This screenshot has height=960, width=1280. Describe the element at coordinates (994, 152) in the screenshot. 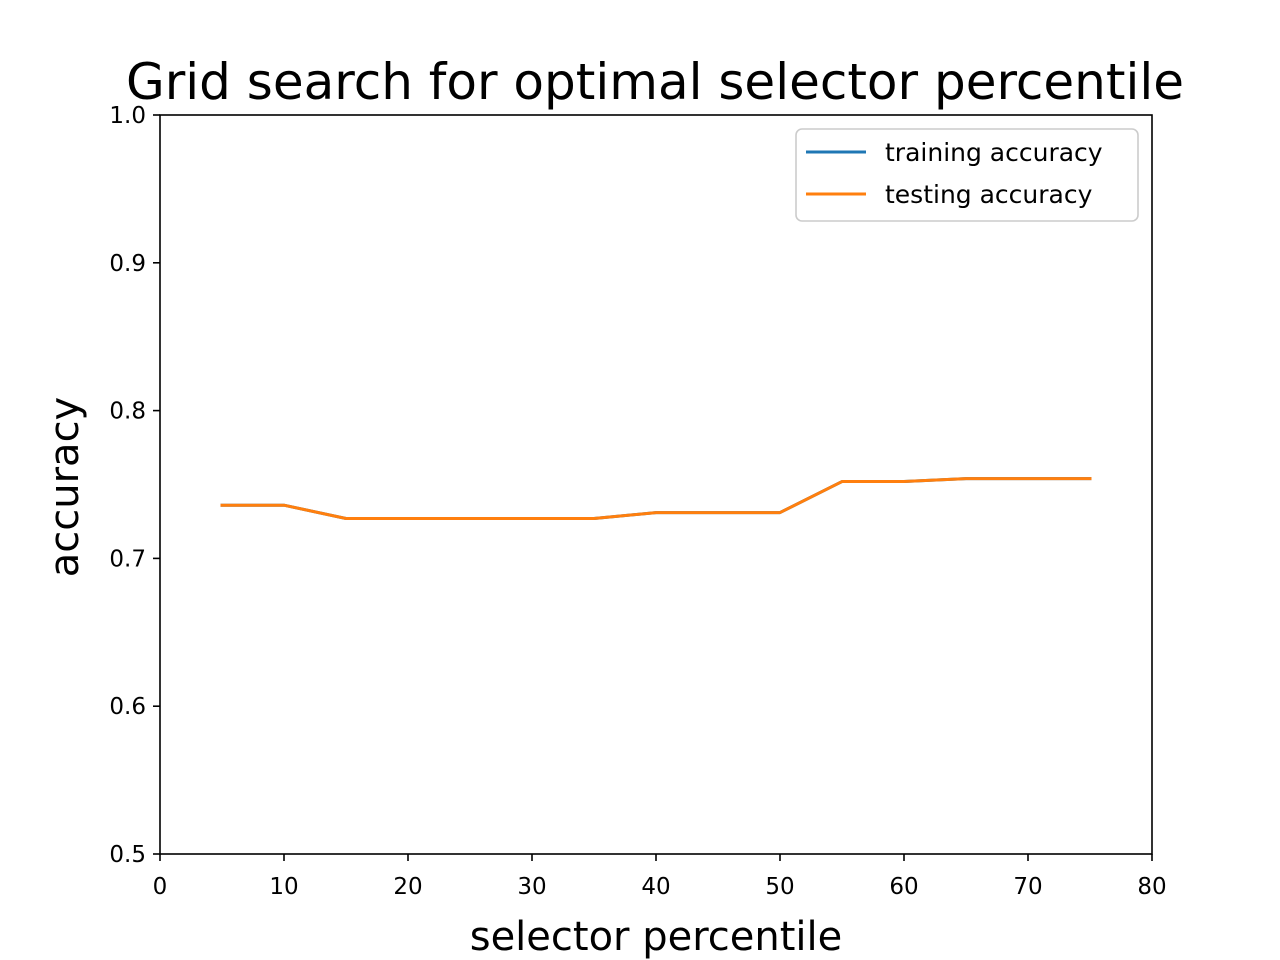

I see `legend-label-training: training accuracy` at that location.